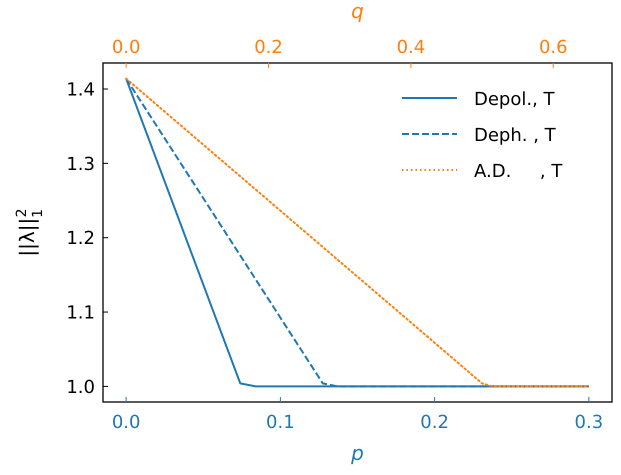  I want to click on x2-axis-title: q, so click(357, 11).